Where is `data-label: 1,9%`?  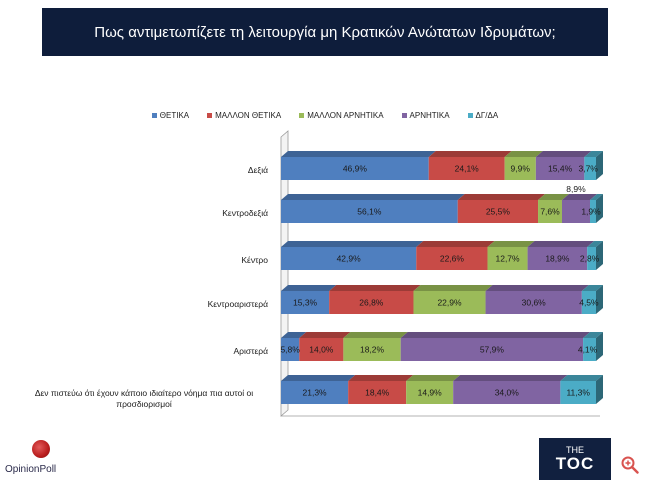 data-label: 1,9% is located at coordinates (591, 212).